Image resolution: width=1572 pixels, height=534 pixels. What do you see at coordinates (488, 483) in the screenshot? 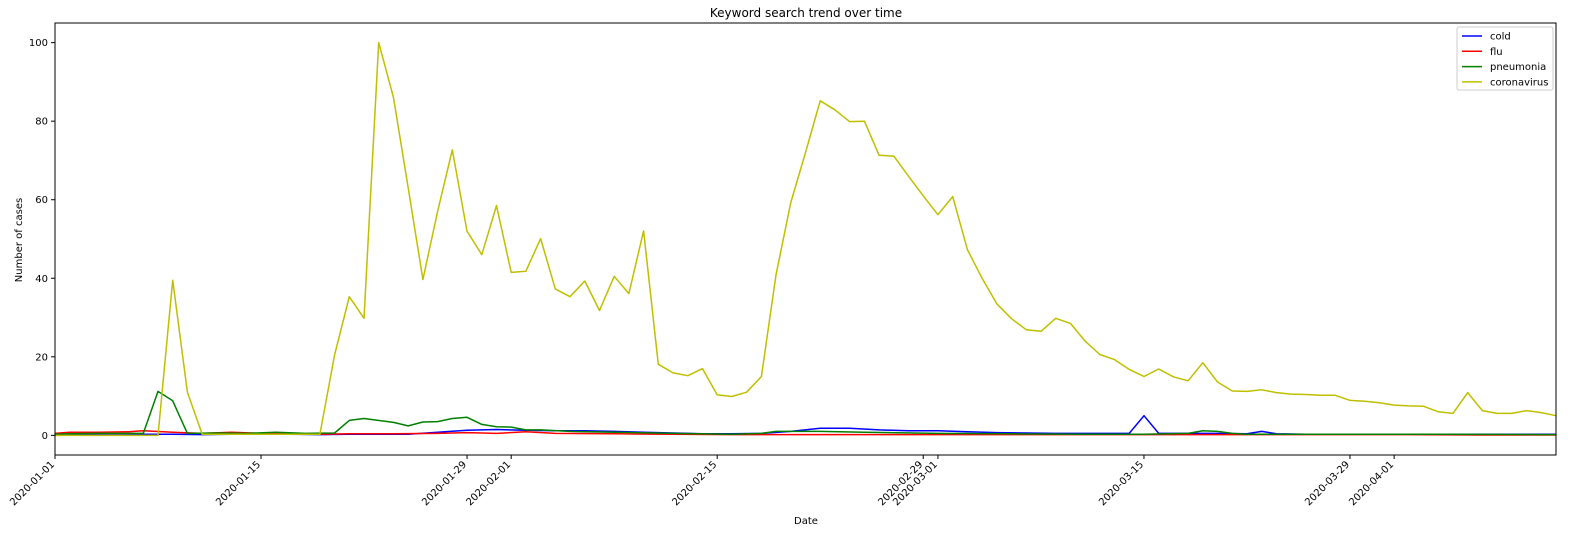
I see `x-tick-label: 2020-02-01` at bounding box center [488, 483].